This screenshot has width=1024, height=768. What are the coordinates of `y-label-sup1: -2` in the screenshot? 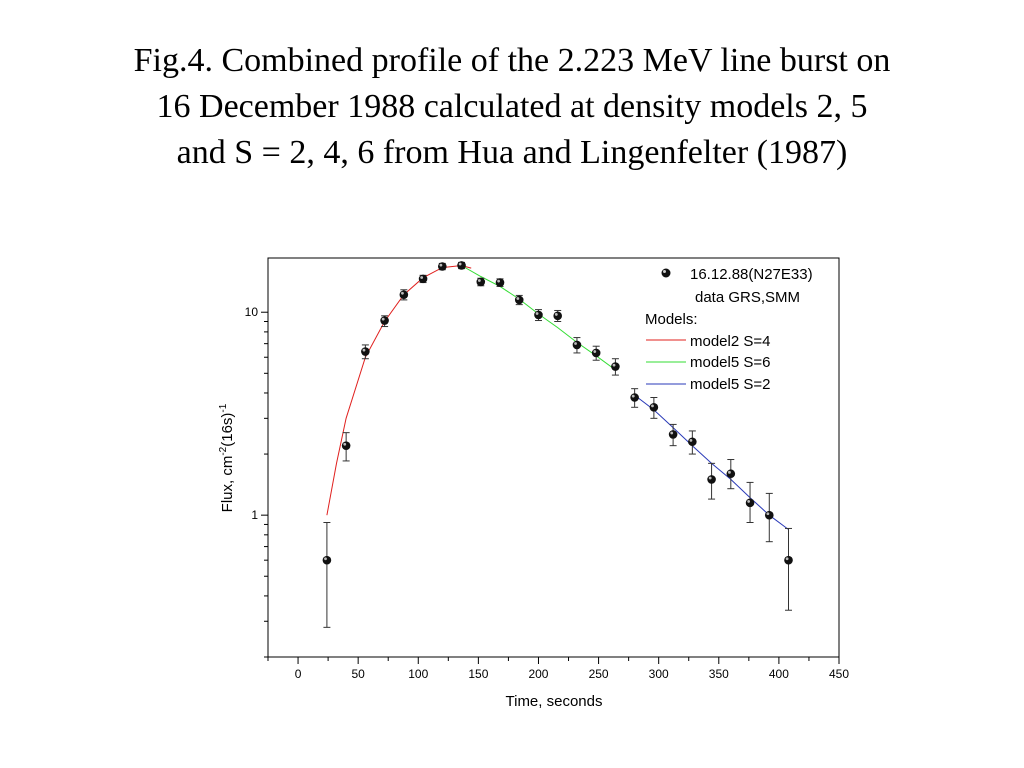 It's located at (223, 450).